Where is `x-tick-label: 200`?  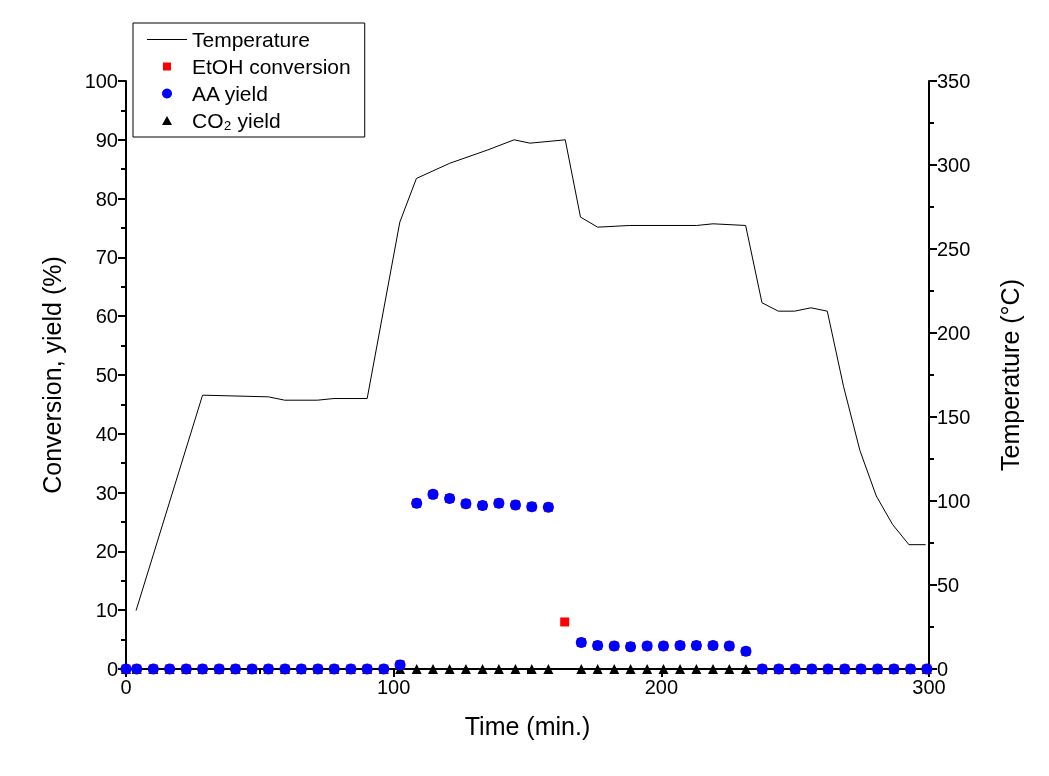 x-tick-label: 200 is located at coordinates (661, 687).